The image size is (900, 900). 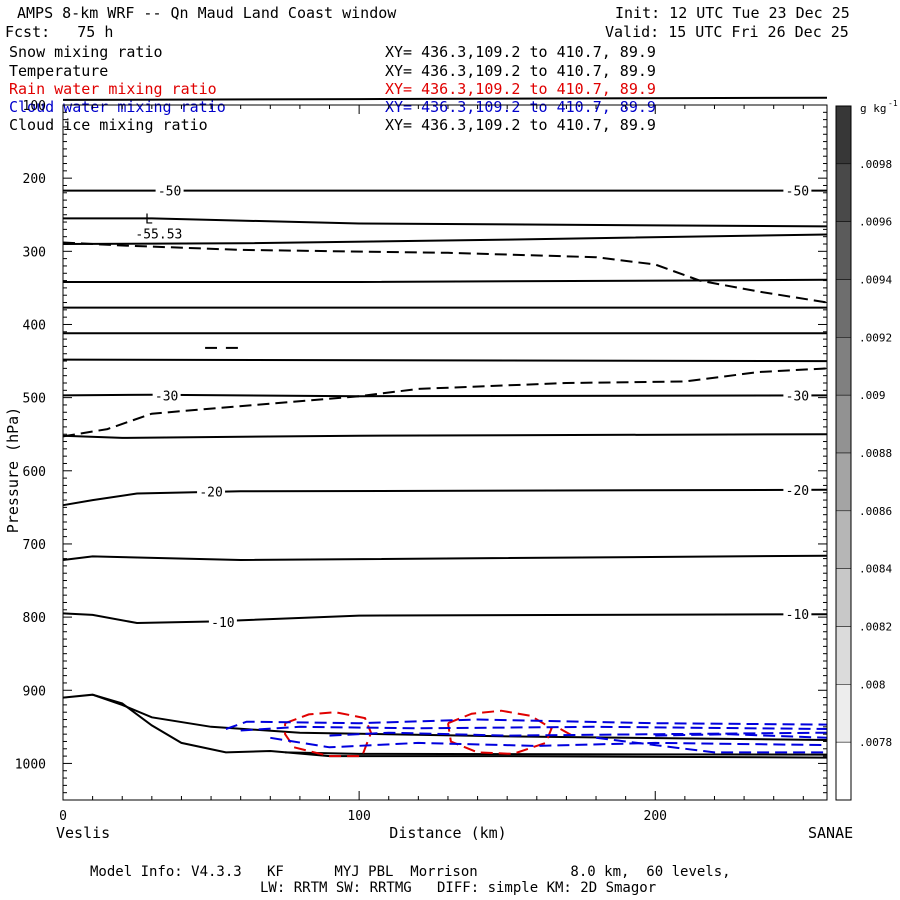 I want to click on x-tick-label: 200, so click(x=655, y=816).